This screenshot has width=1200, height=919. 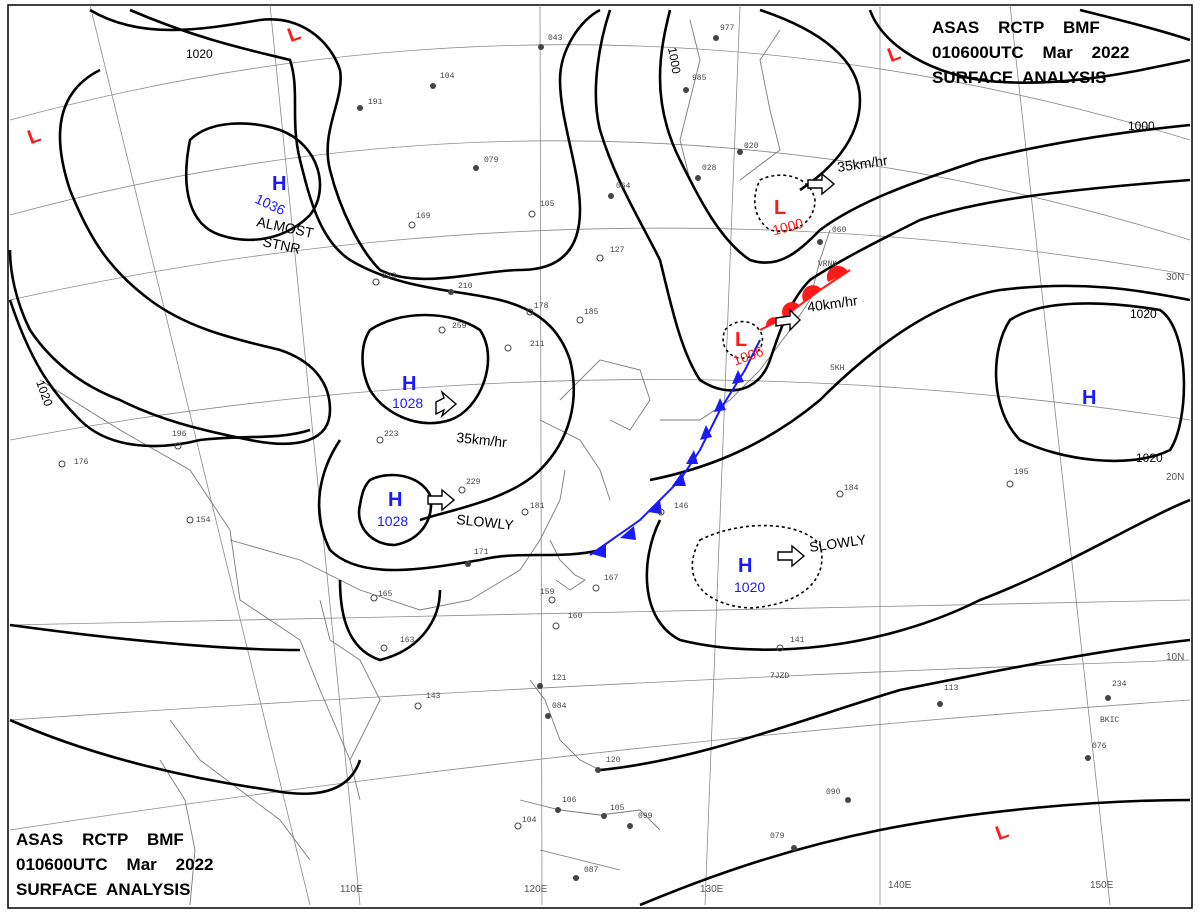 I want to click on station-label: 7JZD, so click(x=779, y=676).